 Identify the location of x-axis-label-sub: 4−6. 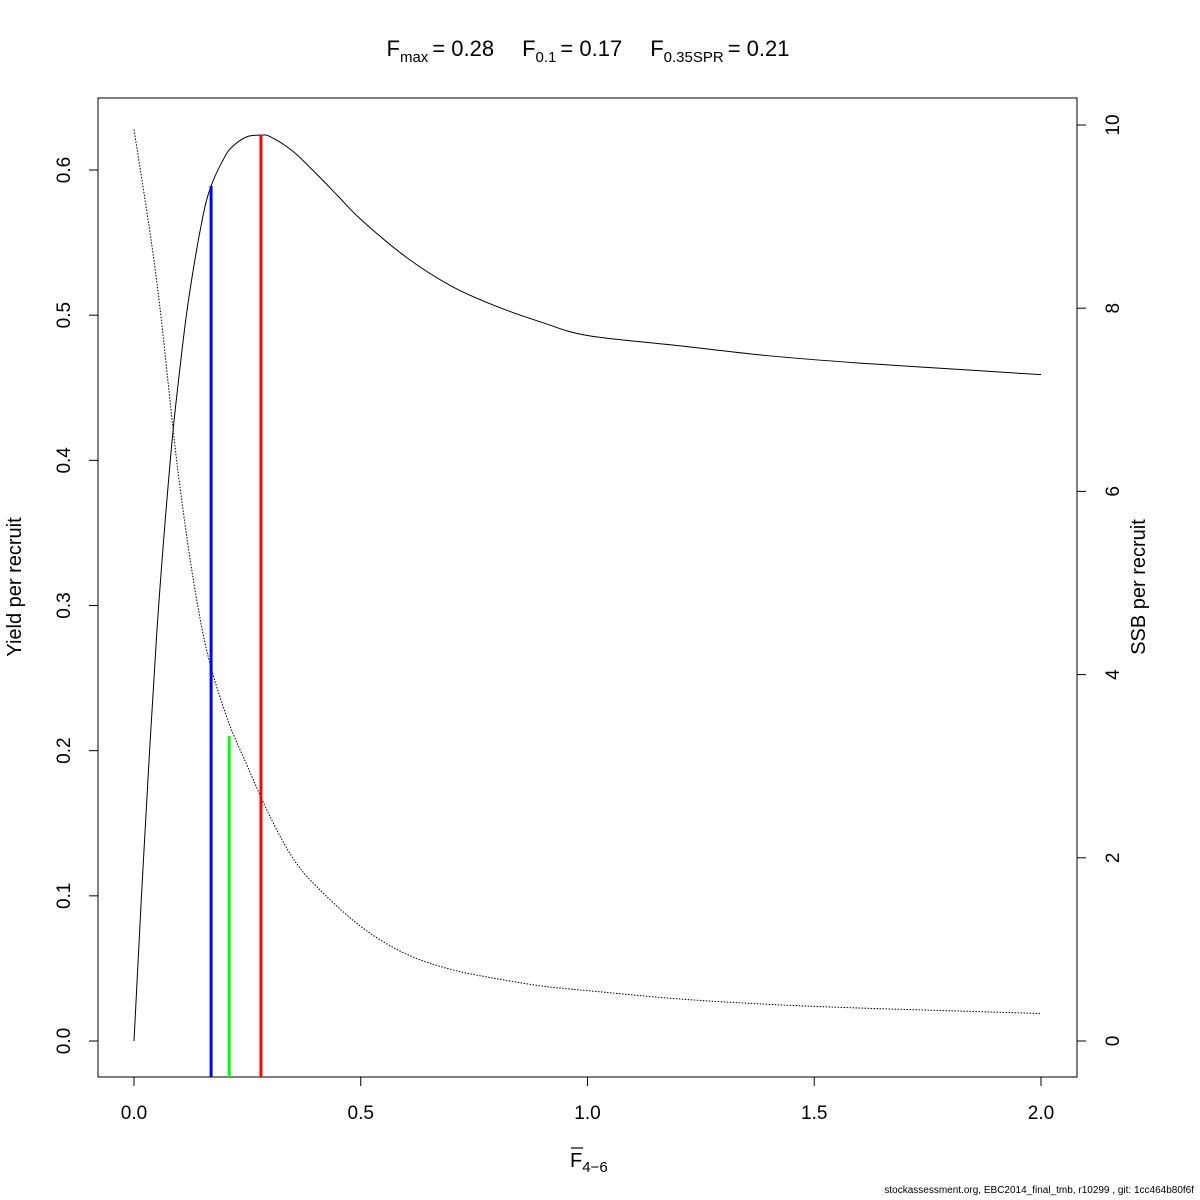
(594, 1167).